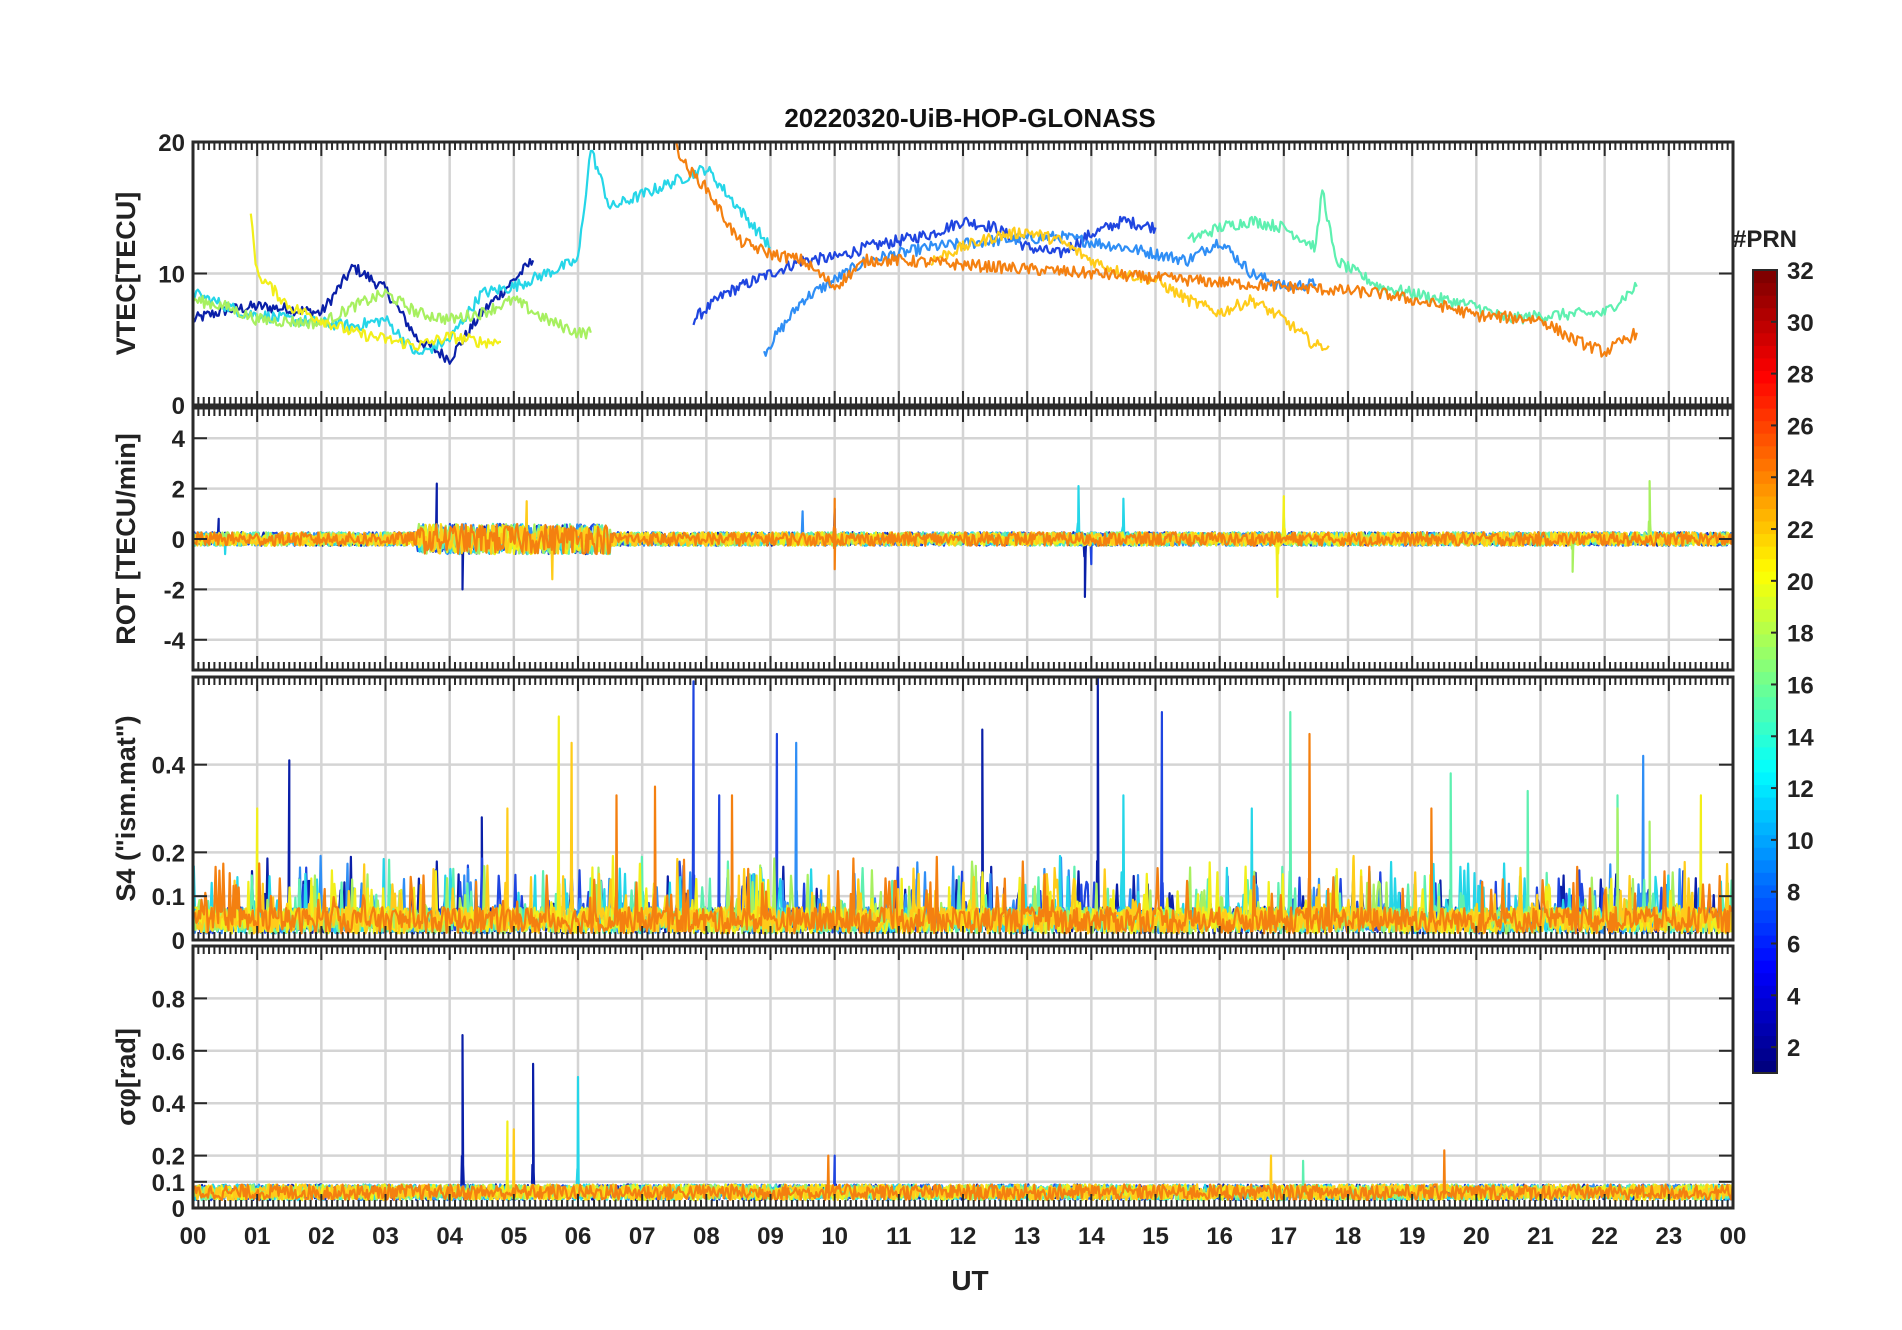 This screenshot has width=1902, height=1330. What do you see at coordinates (642, 1236) in the screenshot?
I see `x-tick-label: 07` at bounding box center [642, 1236].